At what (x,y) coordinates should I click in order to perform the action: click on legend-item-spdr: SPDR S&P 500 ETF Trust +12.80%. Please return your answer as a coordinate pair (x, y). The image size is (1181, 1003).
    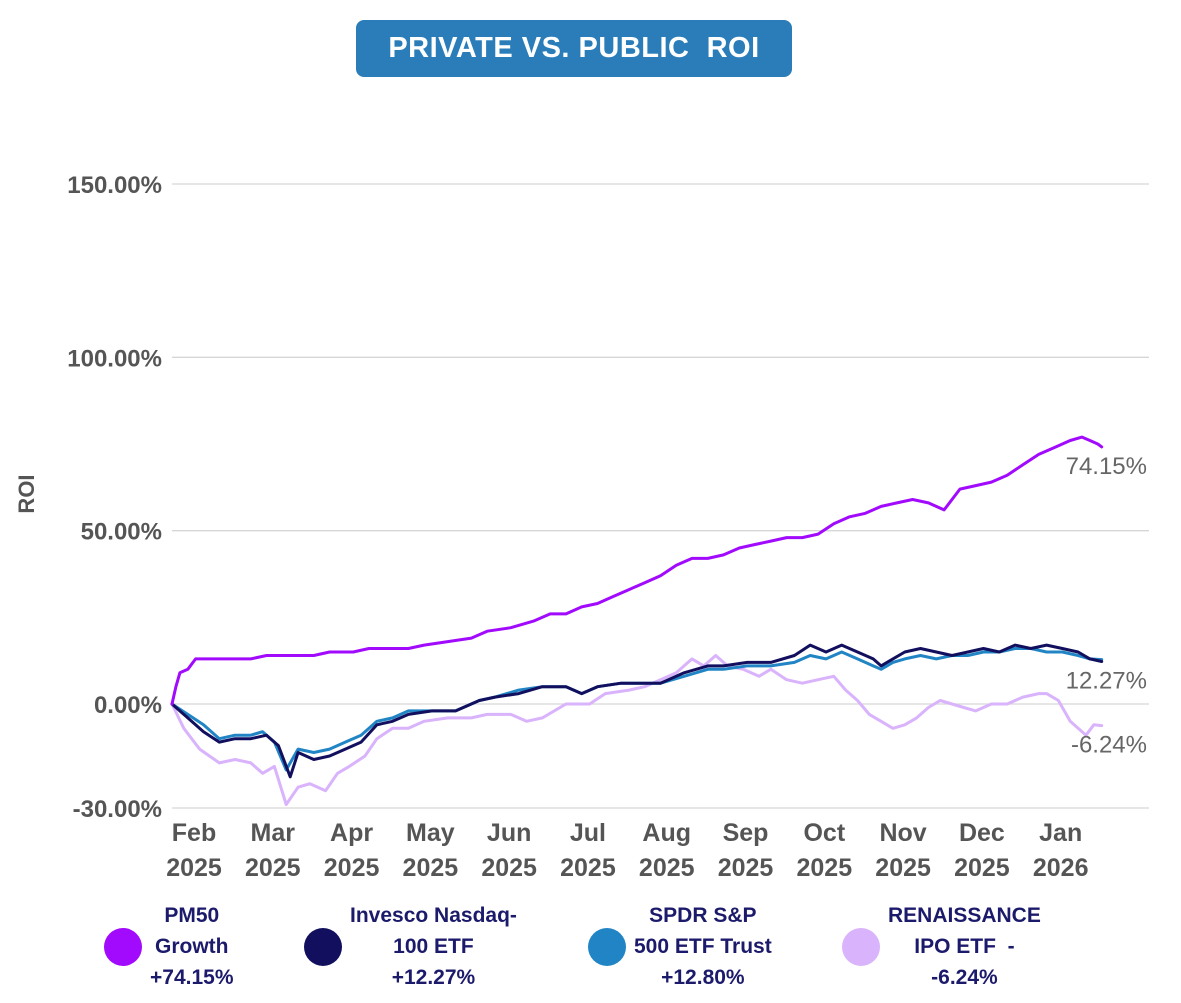
    Looking at the image, I should click on (680, 946).